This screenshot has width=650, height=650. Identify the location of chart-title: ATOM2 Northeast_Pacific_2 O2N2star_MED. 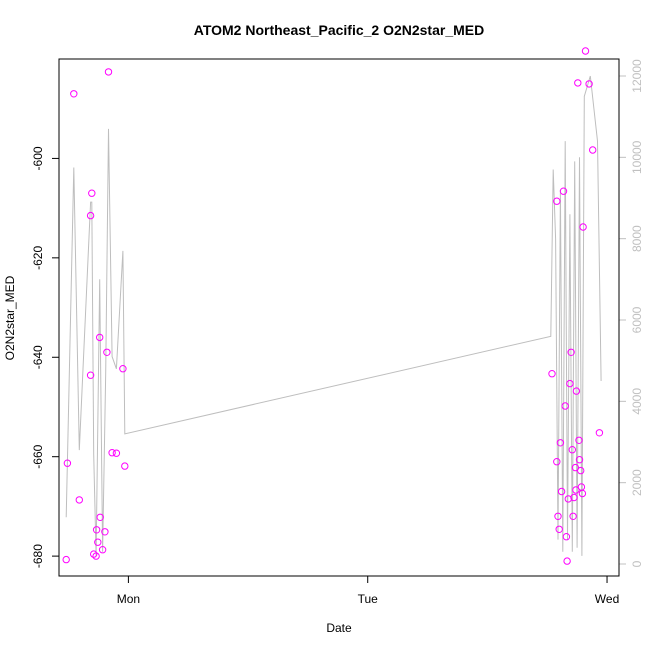
(339, 30).